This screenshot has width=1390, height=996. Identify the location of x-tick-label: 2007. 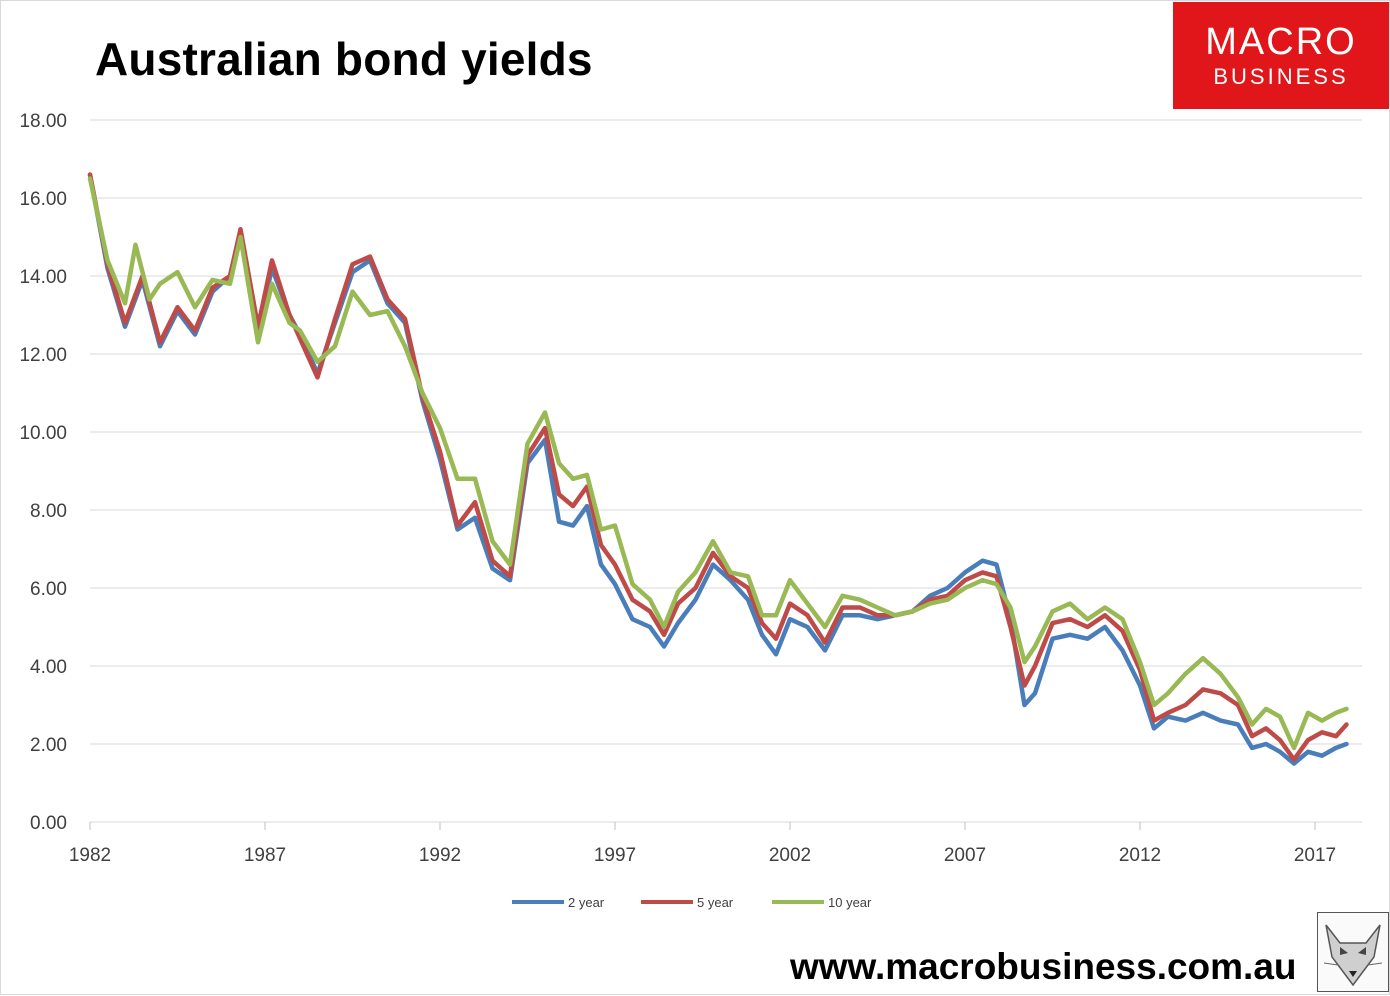
(965, 855).